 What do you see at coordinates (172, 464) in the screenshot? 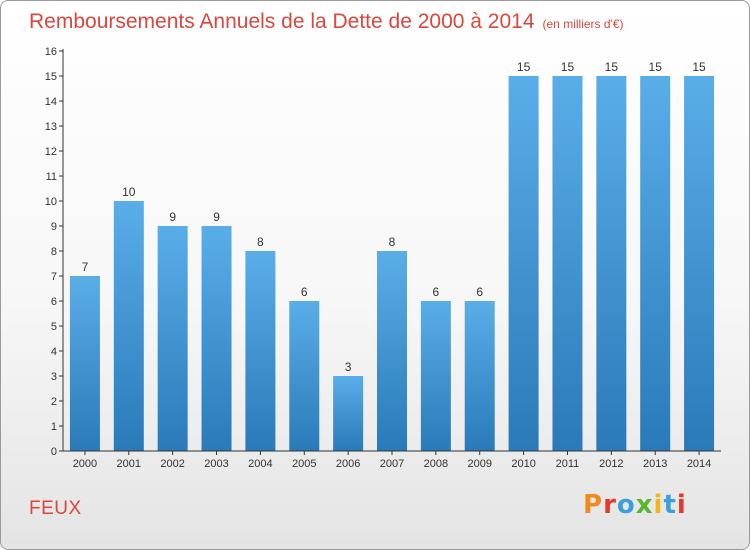
I see `x-tick-label: 2002` at bounding box center [172, 464].